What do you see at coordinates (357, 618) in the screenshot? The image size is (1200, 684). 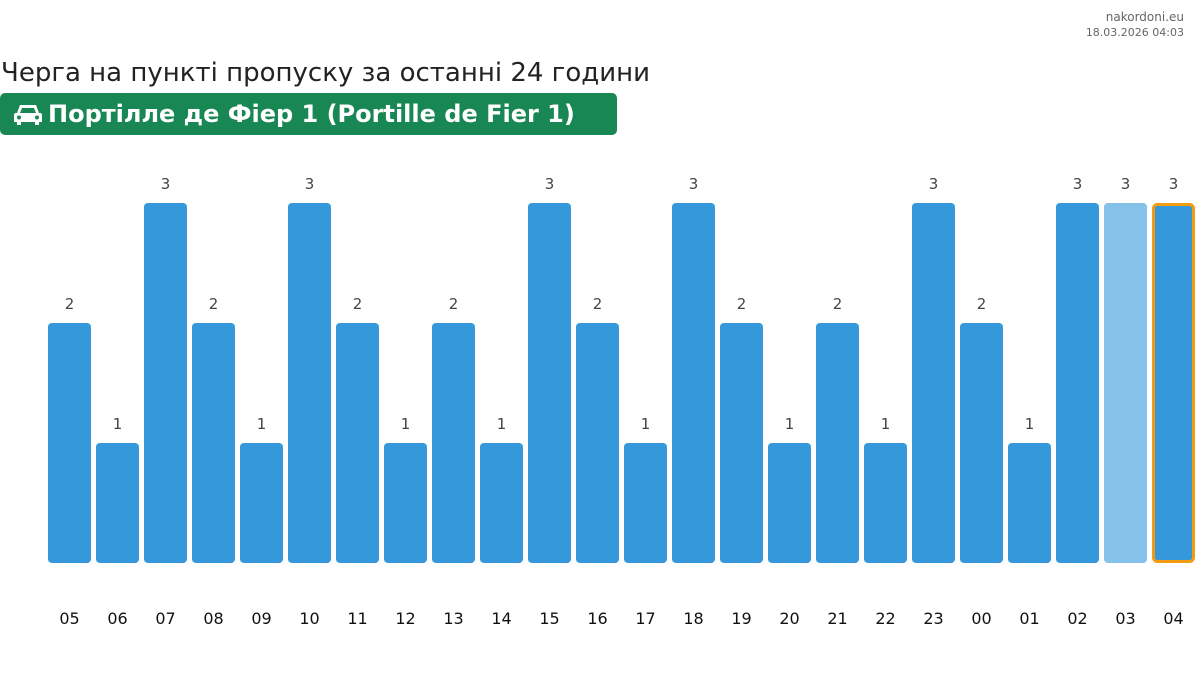 I see `x-tick-label: 11` at bounding box center [357, 618].